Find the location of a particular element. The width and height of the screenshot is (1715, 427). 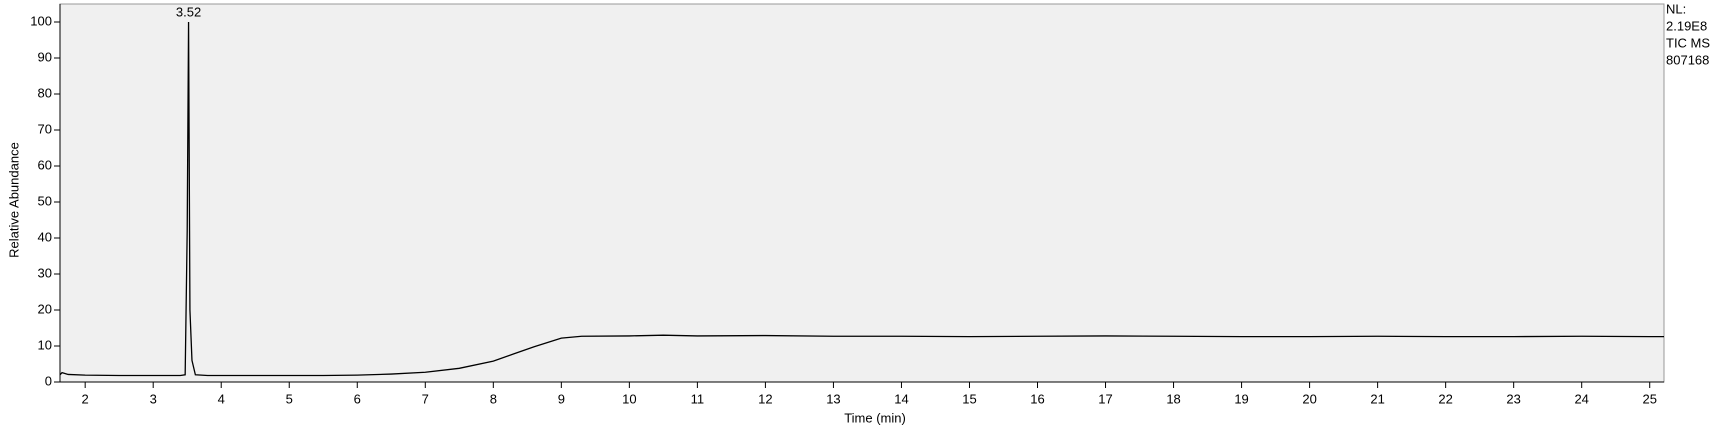

y-tick-label: 40 is located at coordinates (45, 236).